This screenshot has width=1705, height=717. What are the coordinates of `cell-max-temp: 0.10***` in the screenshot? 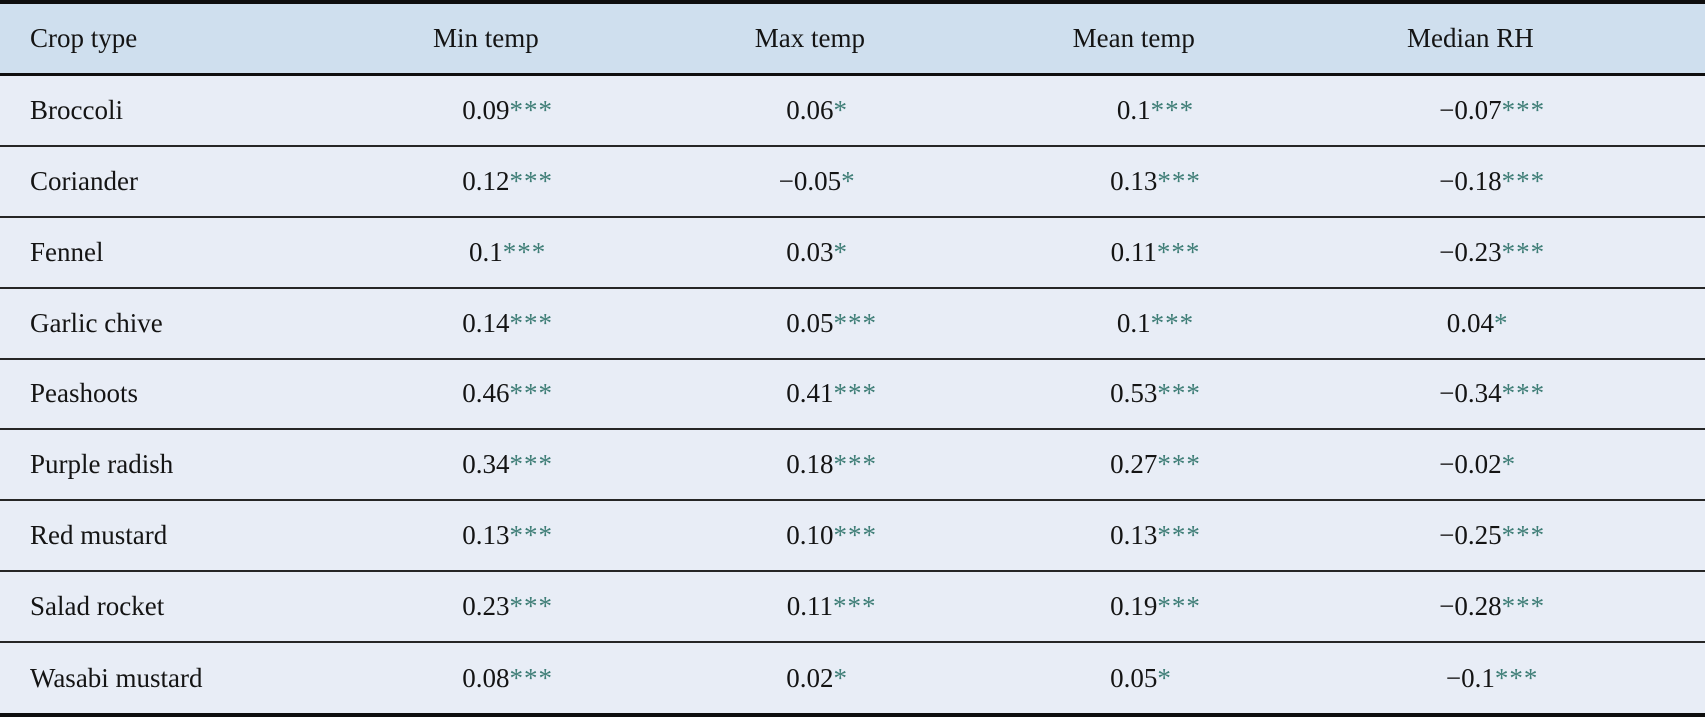 It's located at (831, 535).